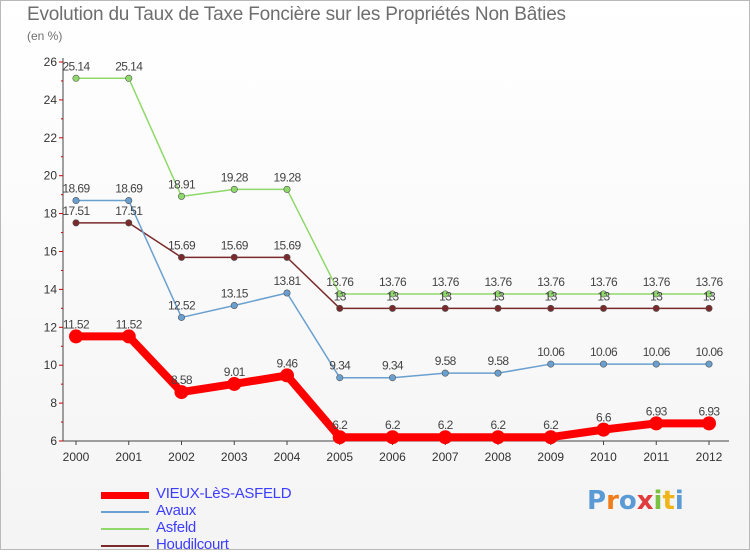 Image resolution: width=750 pixels, height=554 pixels. Describe the element at coordinates (51, 176) in the screenshot. I see `y-tick-label: 20` at that location.